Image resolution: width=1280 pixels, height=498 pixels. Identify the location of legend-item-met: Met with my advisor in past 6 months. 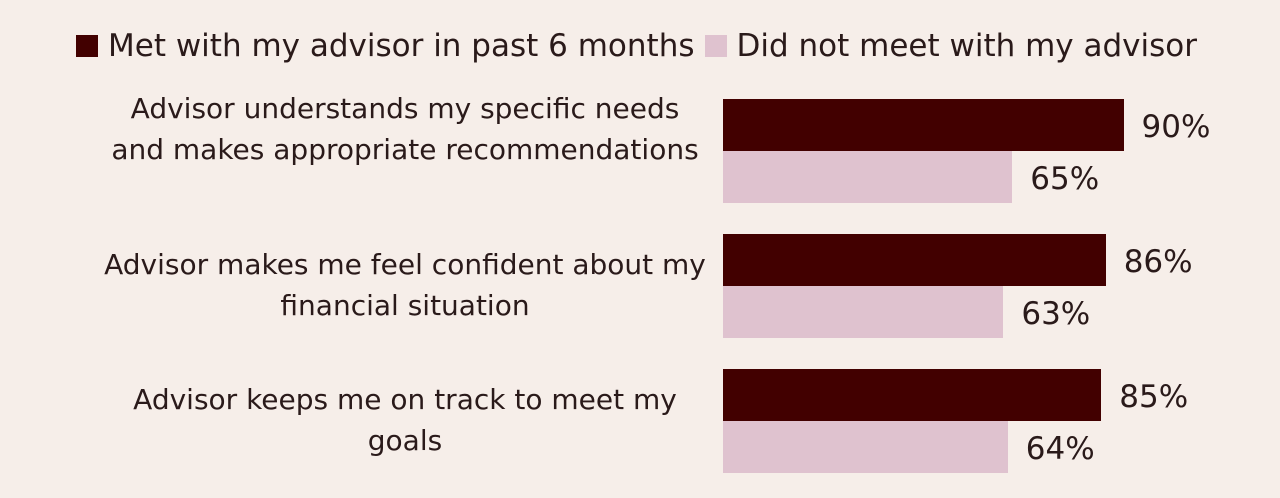
(385, 46).